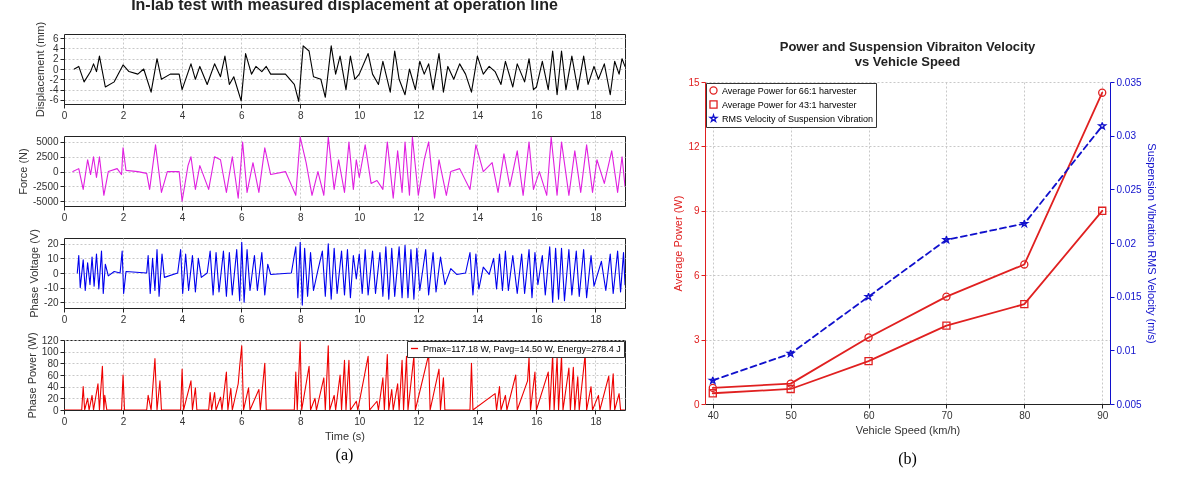 Image resolution: width=1193 pixels, height=484 pixels. I want to click on y-tick-label: -20, so click(51, 302).